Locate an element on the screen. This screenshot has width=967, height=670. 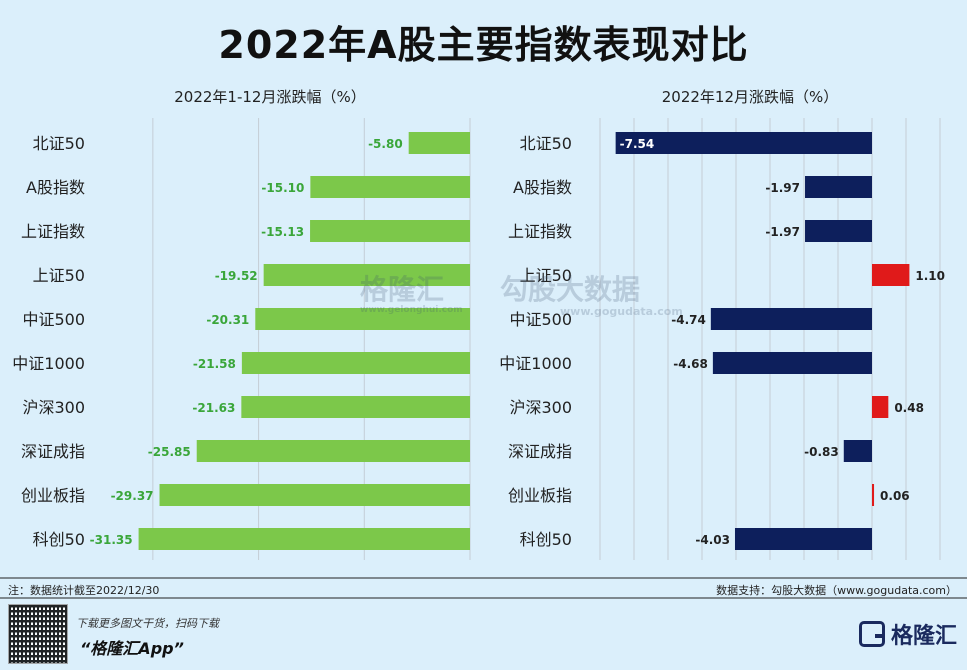
right-data-label: -4.03 is located at coordinates (712, 540).